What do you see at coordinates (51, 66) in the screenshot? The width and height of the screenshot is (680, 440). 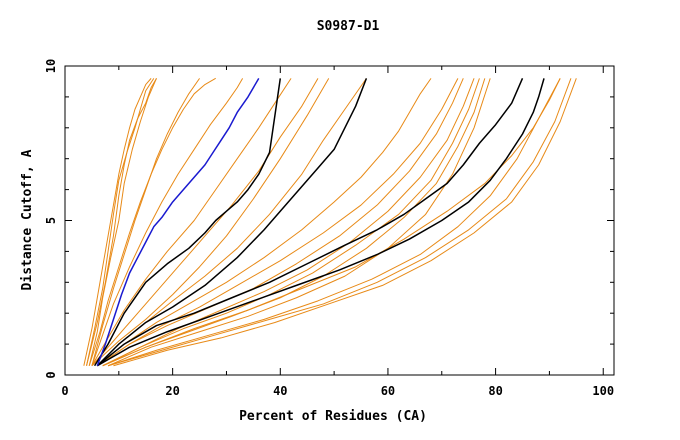 I see `y-tick-label: 10` at bounding box center [51, 66].